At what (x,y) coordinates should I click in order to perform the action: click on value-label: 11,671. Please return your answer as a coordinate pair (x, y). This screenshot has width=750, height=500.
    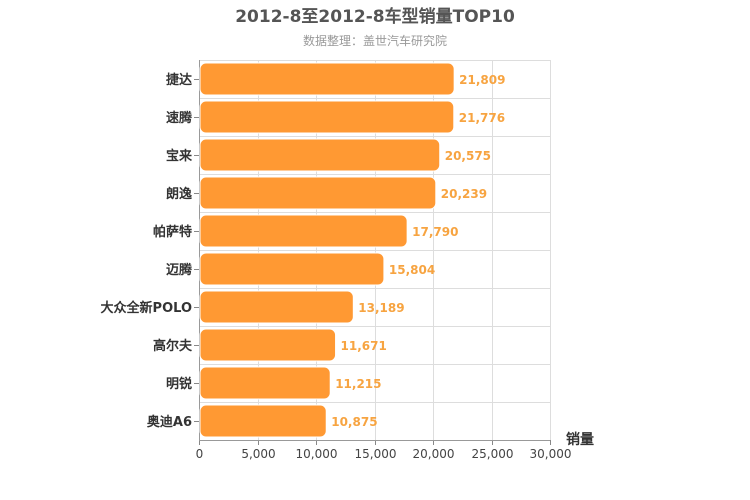
    Looking at the image, I should click on (364, 346).